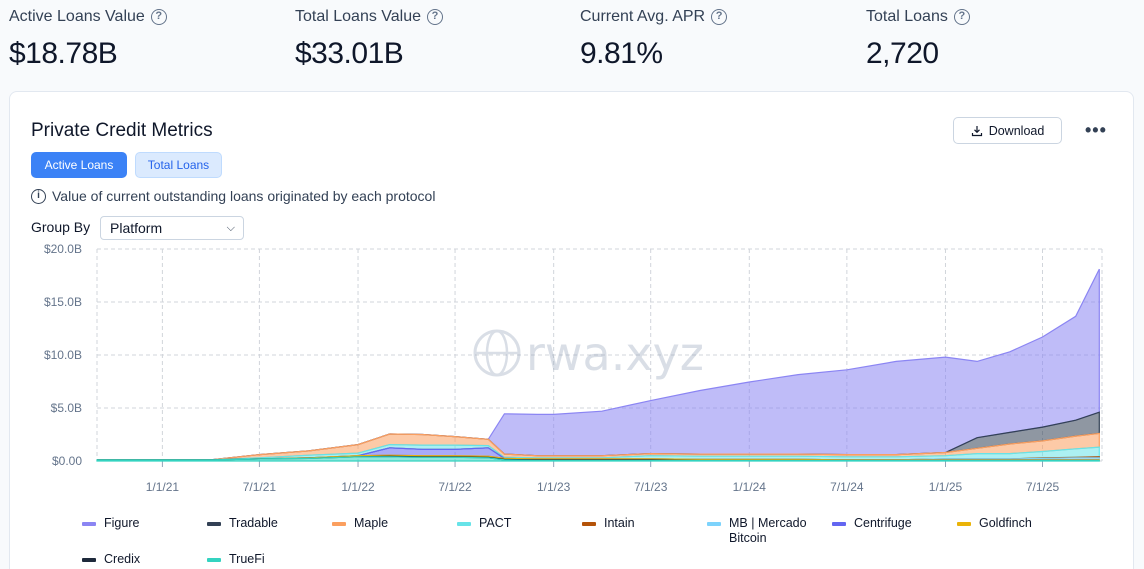 The image size is (1144, 569). I want to click on stat-value: 9.81%, so click(621, 53).